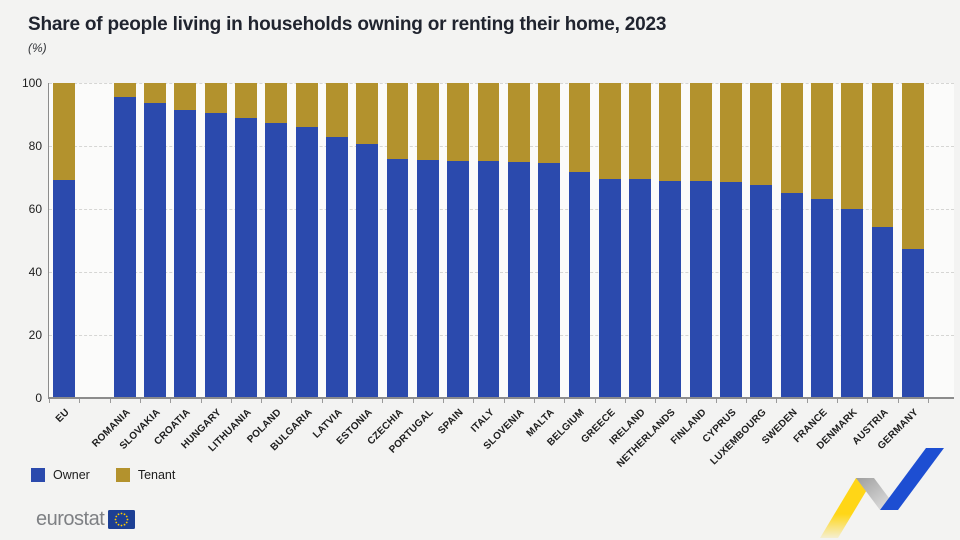 The height and width of the screenshot is (540, 960). Describe the element at coordinates (155, 240) in the screenshot. I see `stacked-bar-slovakia` at that location.